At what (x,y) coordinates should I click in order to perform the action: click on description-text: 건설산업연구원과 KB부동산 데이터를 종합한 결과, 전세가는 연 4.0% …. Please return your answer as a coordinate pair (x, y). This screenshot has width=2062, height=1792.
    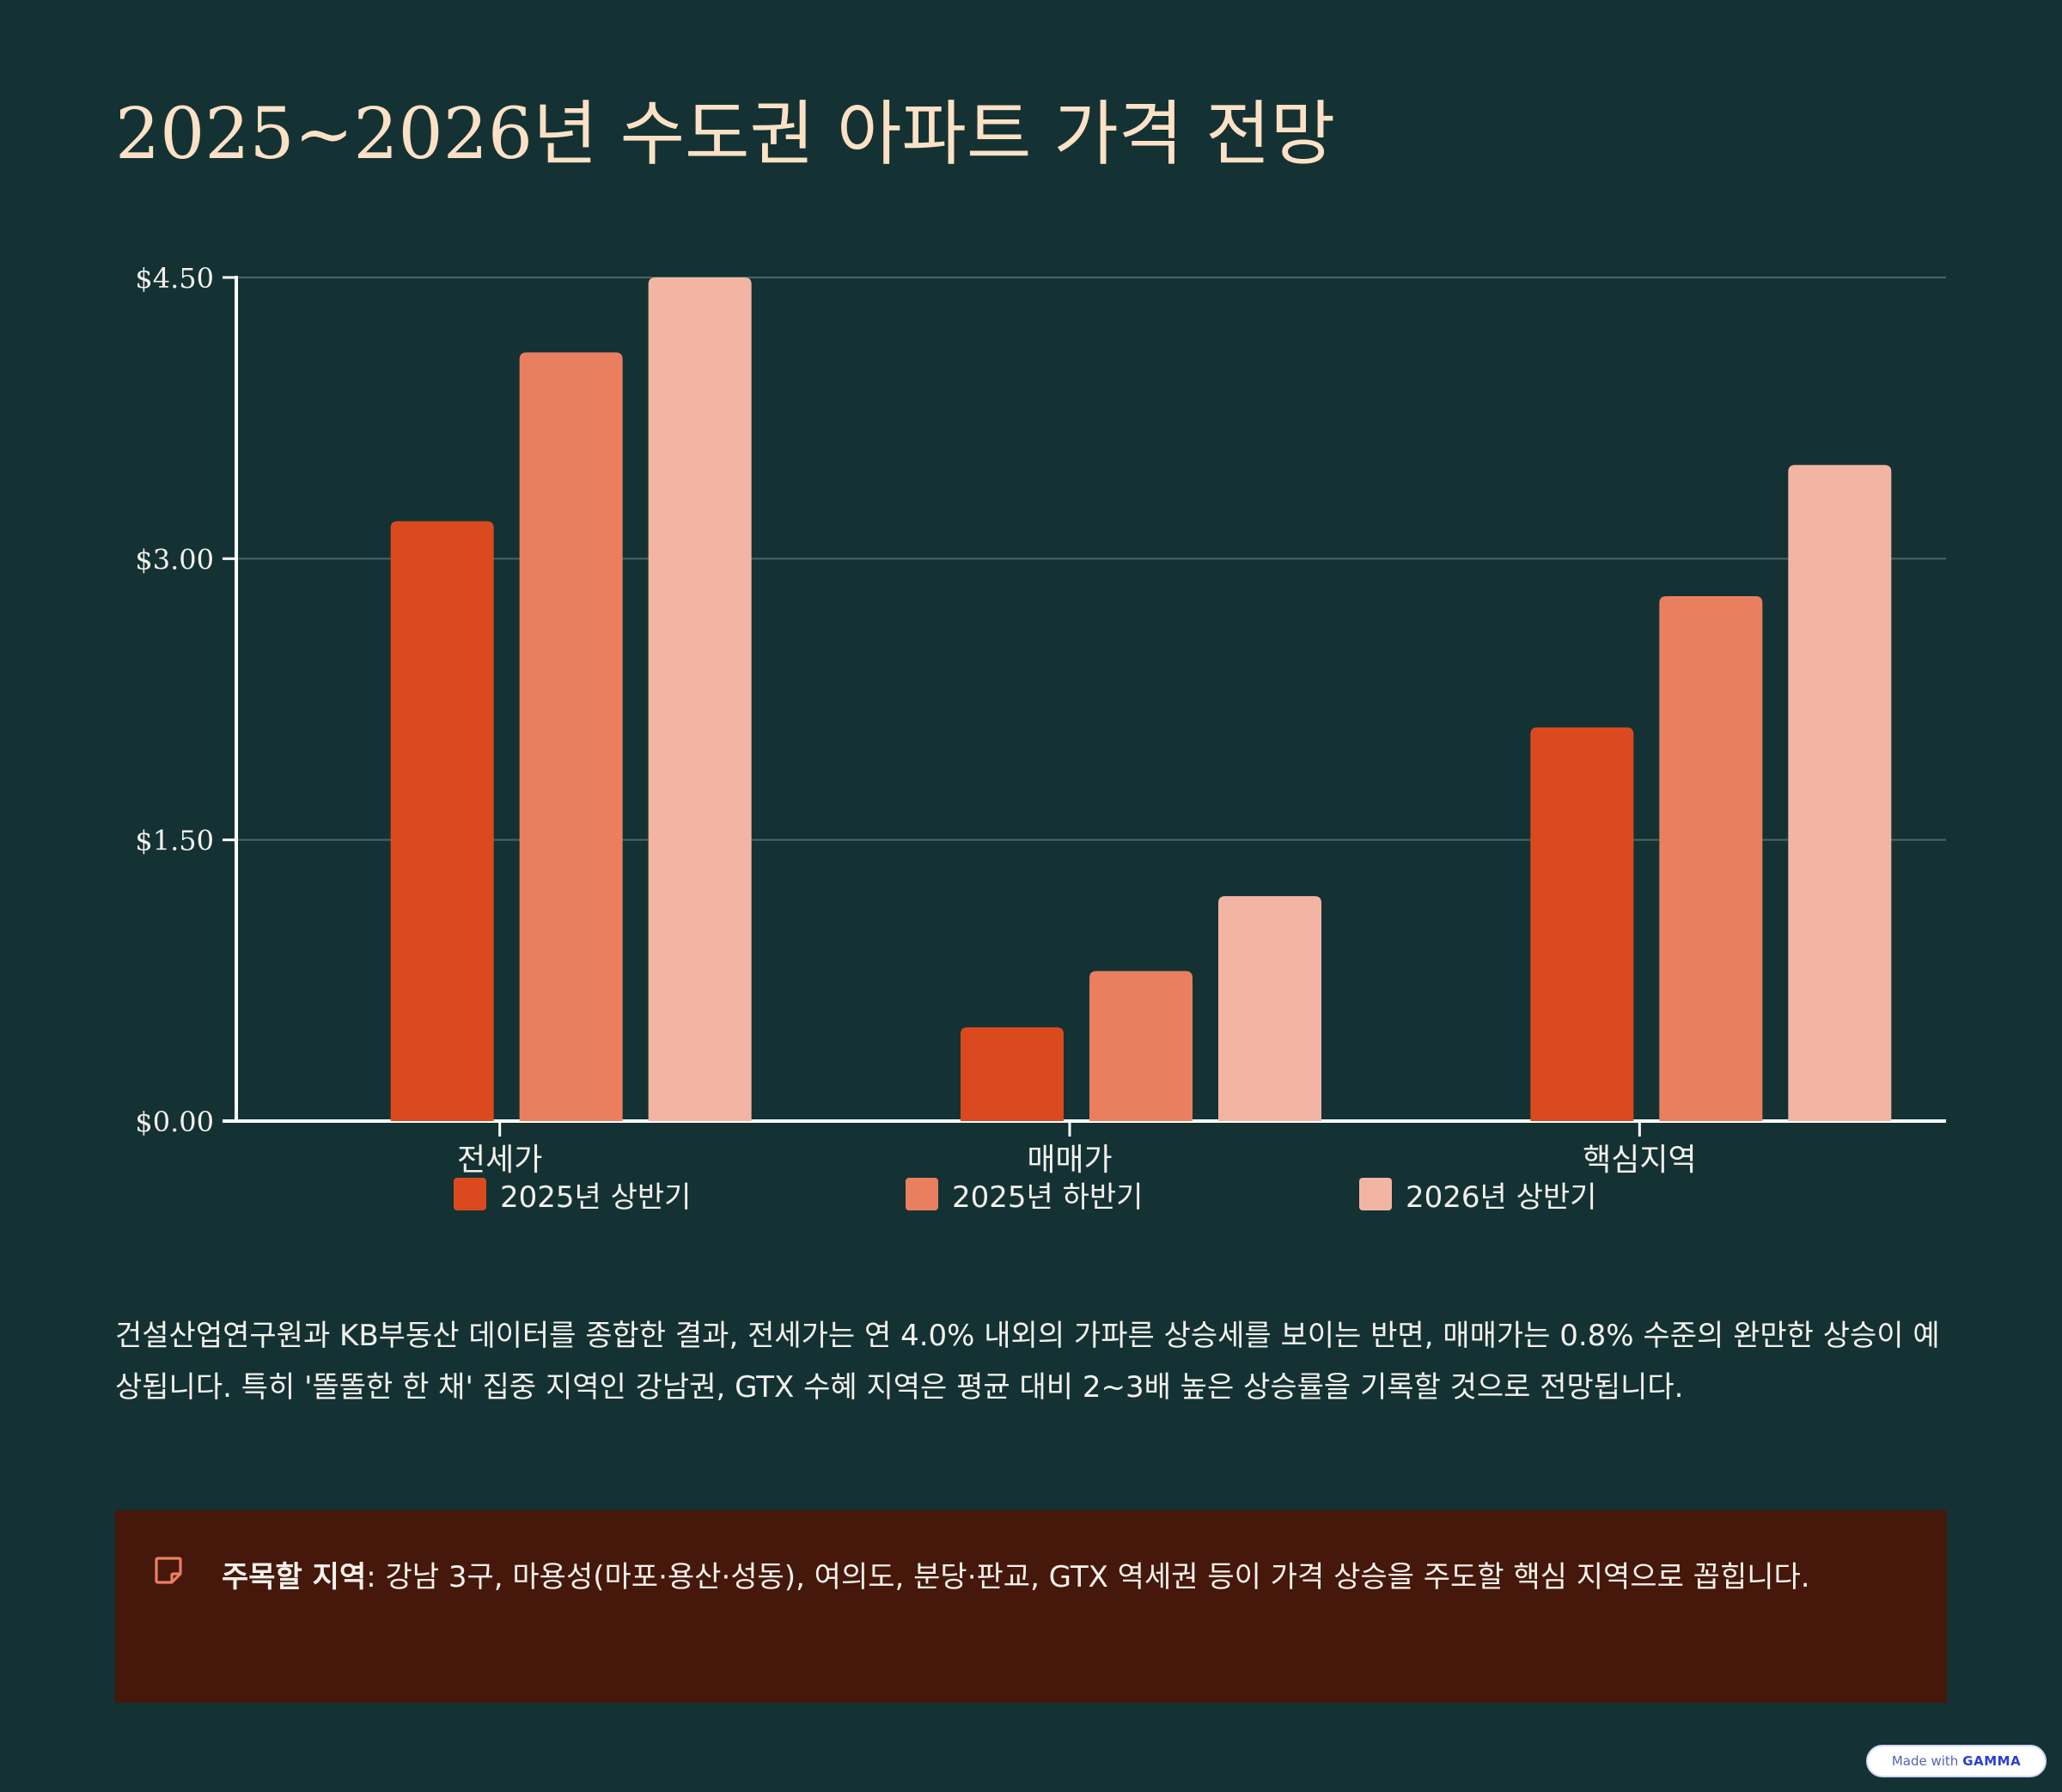
    Looking at the image, I should click on (1027, 1362).